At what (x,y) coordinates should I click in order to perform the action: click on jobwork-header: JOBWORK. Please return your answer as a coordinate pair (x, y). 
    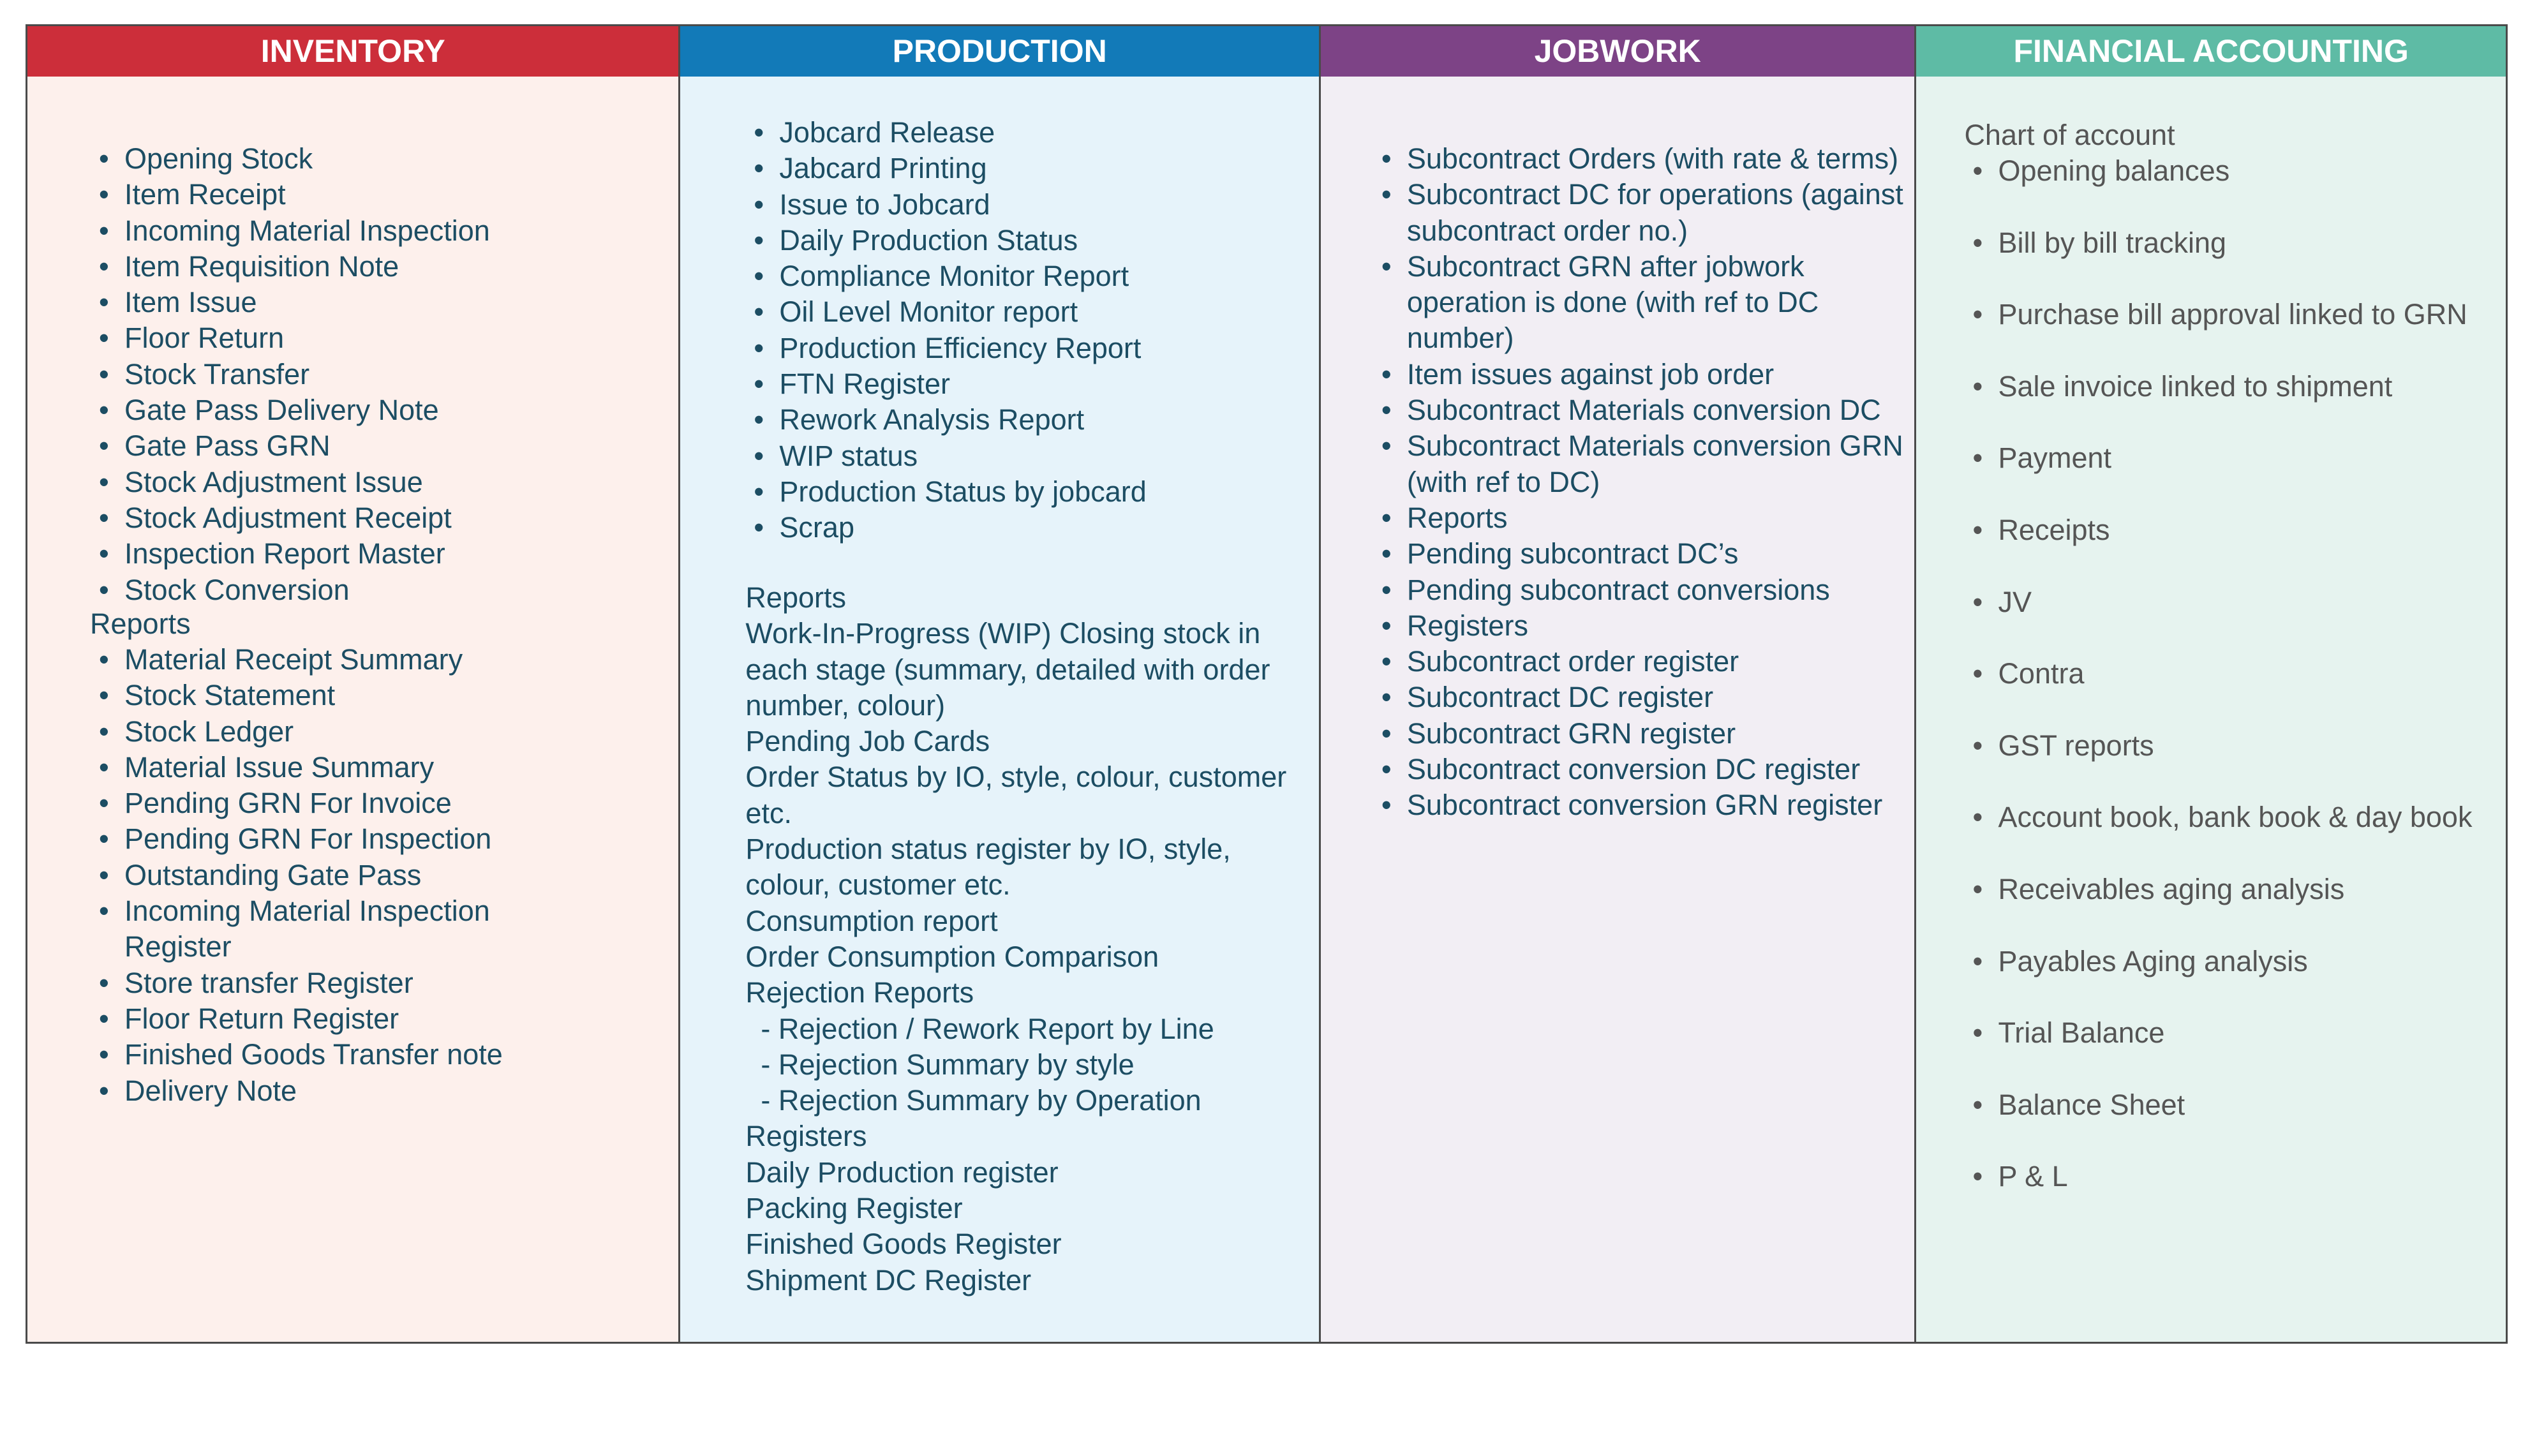
    Looking at the image, I should click on (1617, 51).